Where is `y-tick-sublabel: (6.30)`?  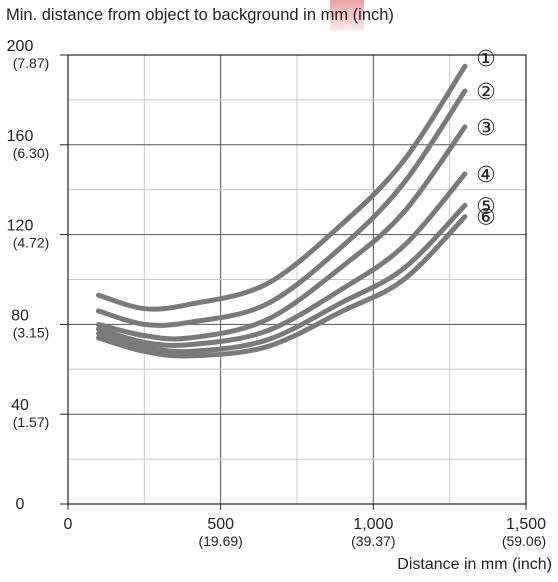 y-tick-sublabel: (6.30) is located at coordinates (31, 153).